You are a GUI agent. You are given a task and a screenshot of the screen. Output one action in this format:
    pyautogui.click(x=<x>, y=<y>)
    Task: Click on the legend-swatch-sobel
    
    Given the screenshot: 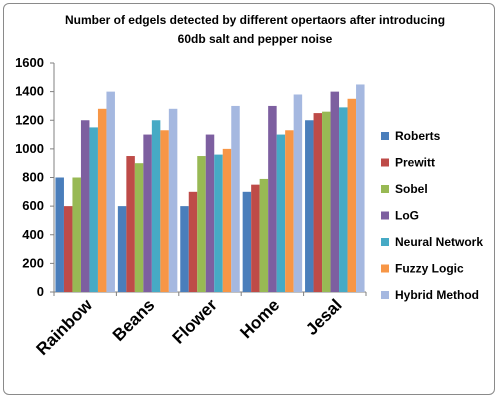 What is the action you would take?
    pyautogui.click(x=385, y=189)
    